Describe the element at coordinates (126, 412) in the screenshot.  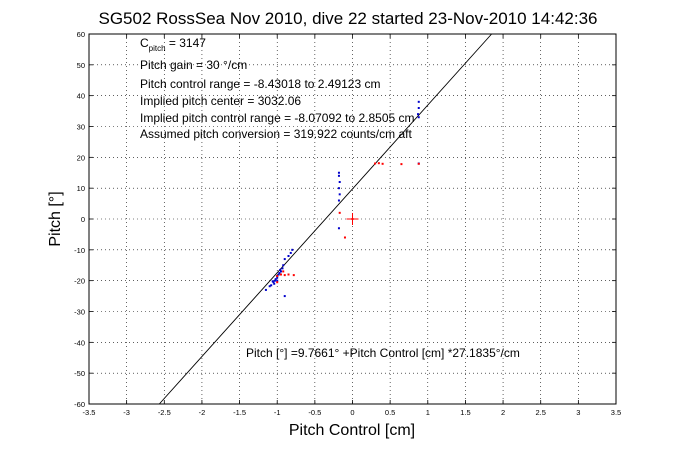
I see `x-tick-label: -3` at that location.